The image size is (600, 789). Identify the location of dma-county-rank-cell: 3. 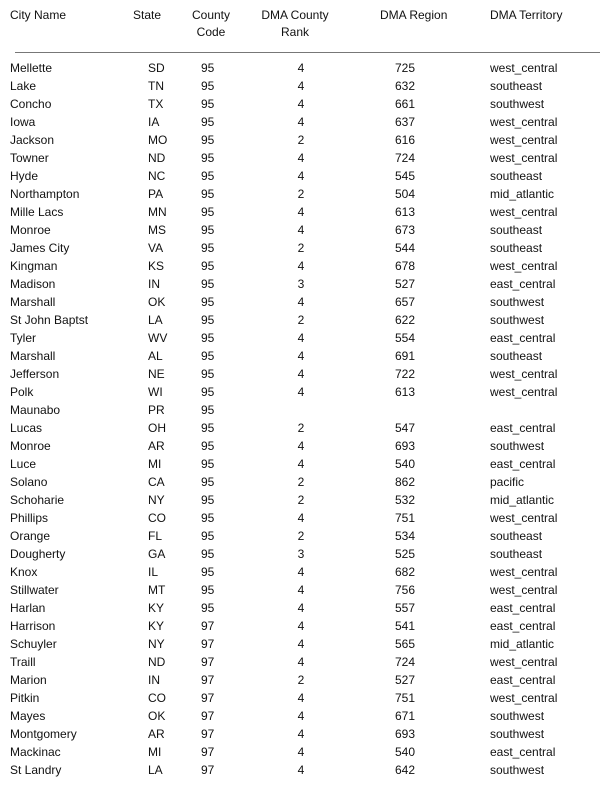
(301, 554).